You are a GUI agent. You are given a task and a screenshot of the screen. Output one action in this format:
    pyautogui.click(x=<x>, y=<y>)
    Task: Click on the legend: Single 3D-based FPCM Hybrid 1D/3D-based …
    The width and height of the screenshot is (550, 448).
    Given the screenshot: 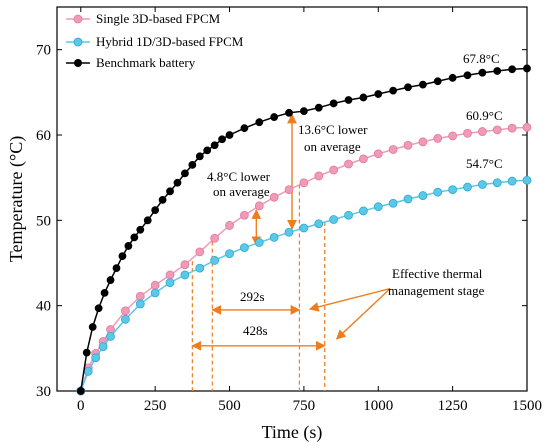 What is the action you would take?
    pyautogui.click(x=155, y=40)
    